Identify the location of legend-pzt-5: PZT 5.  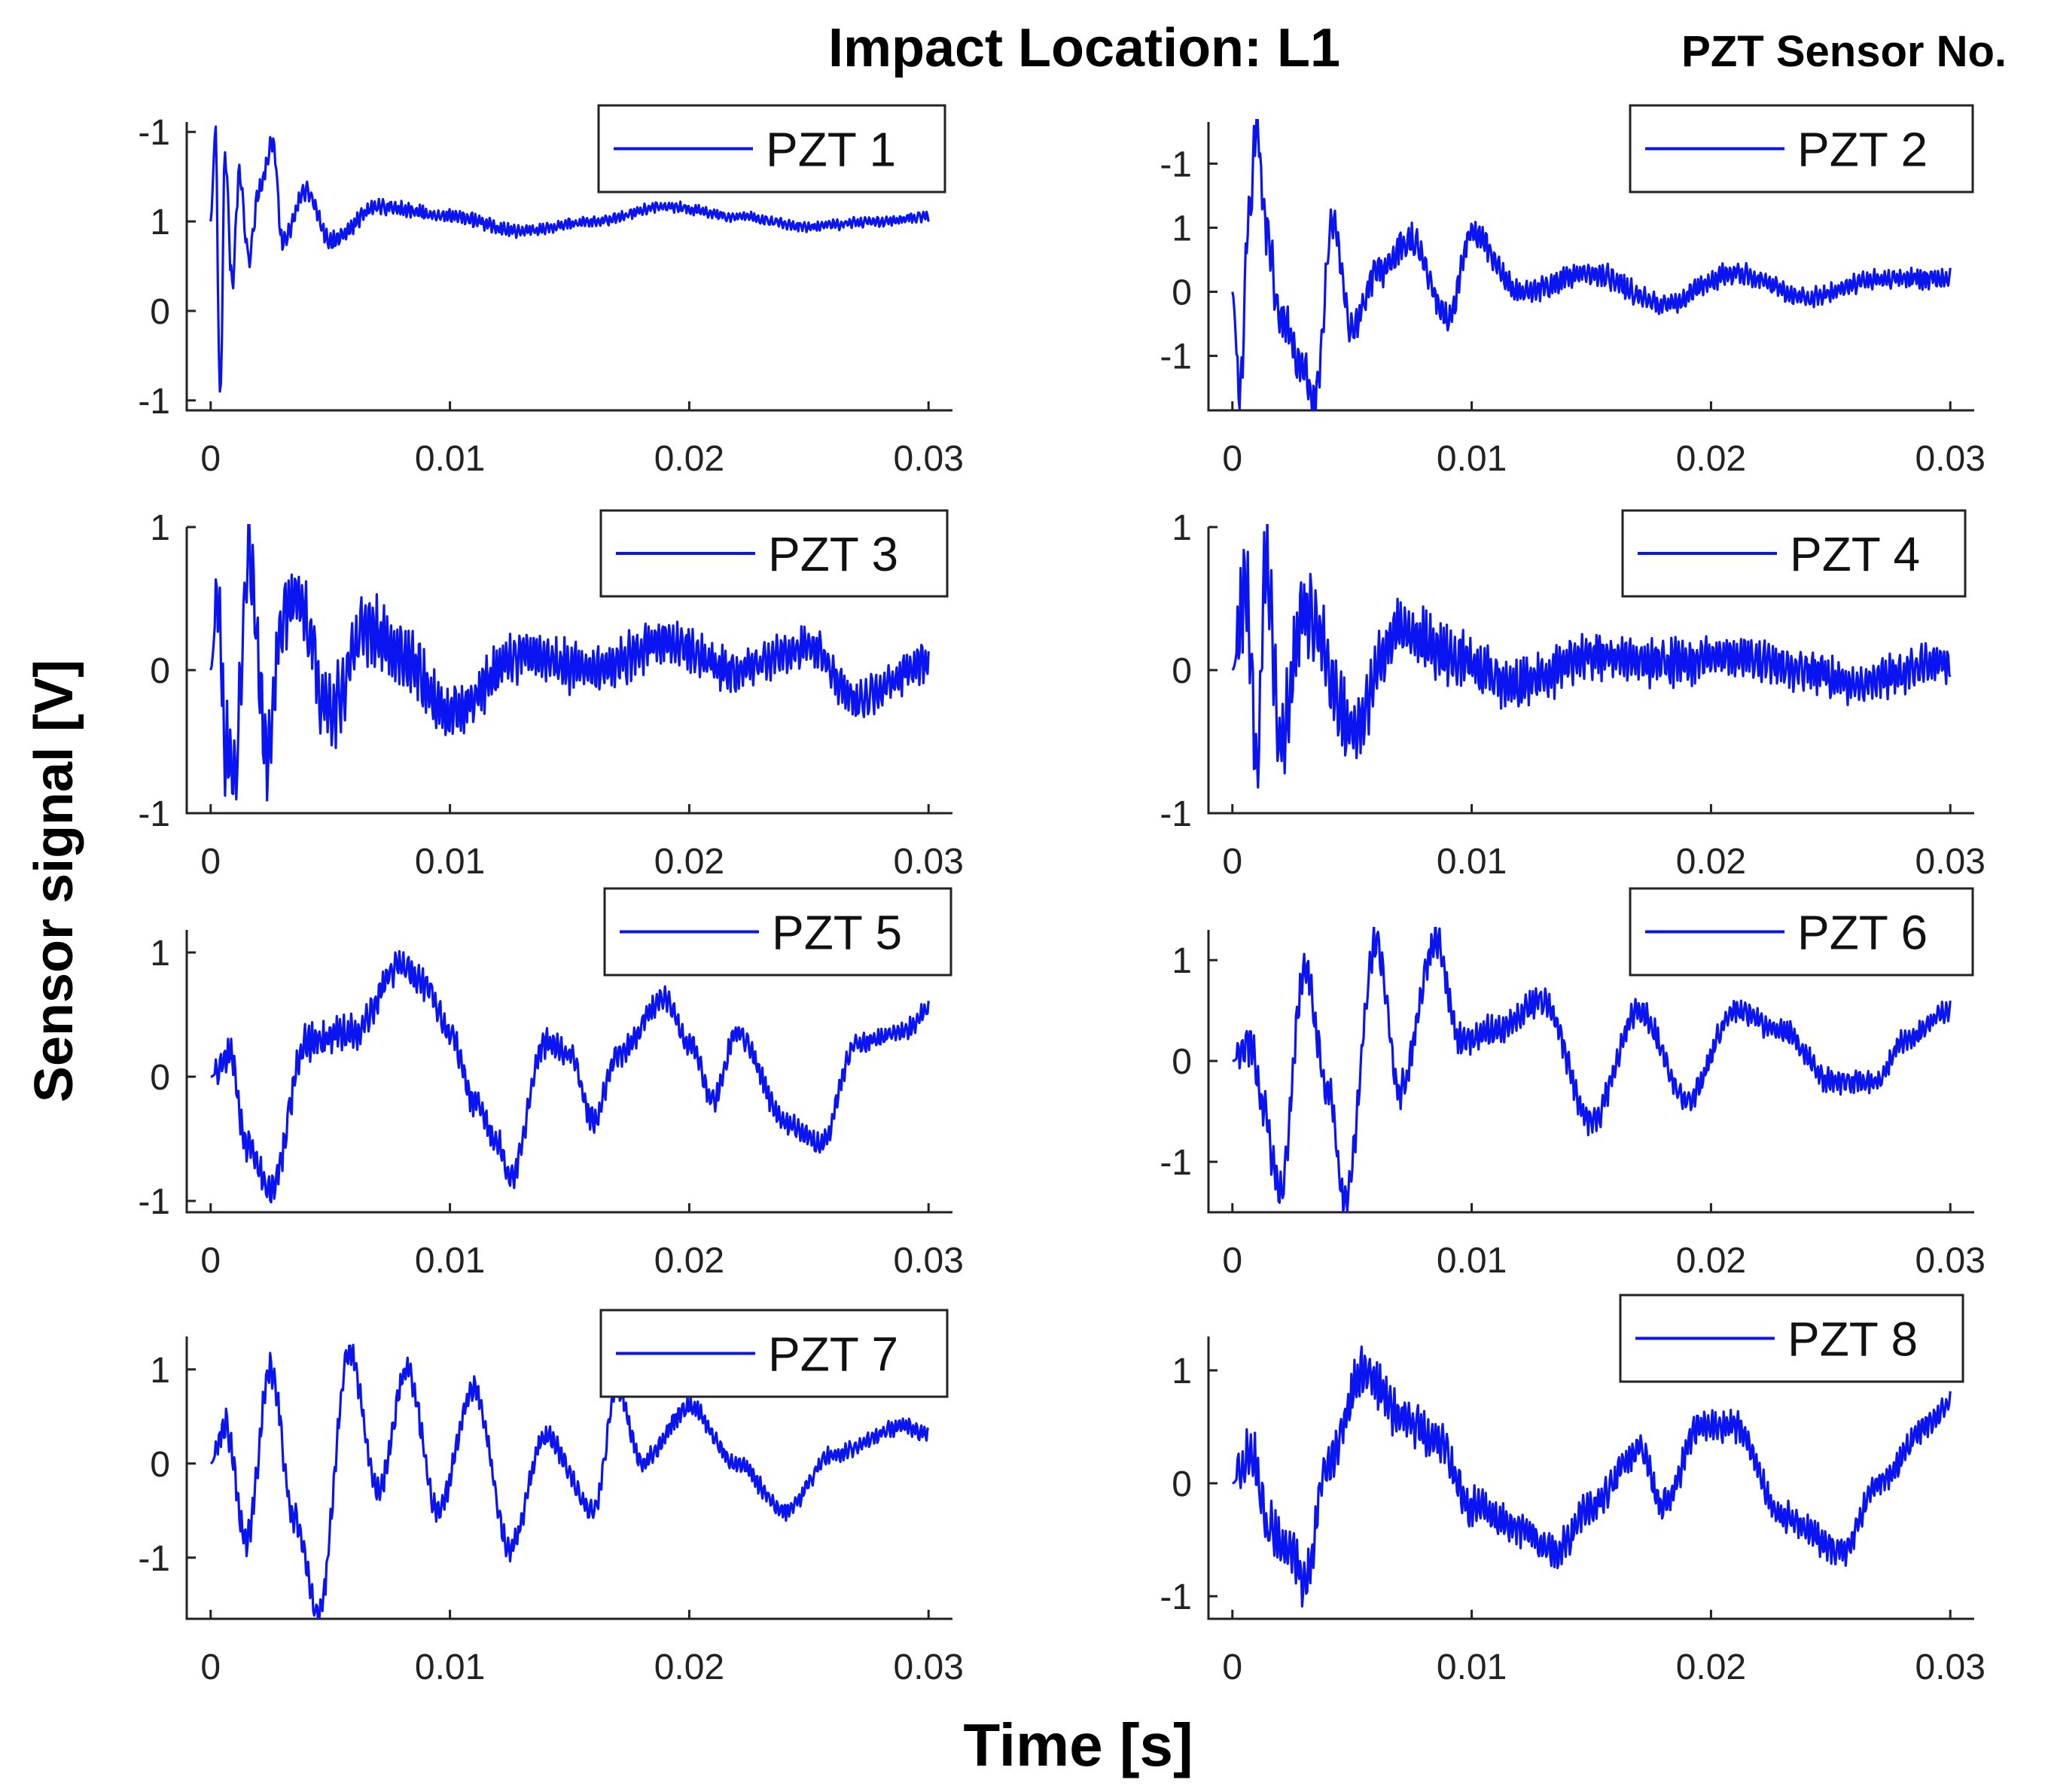
(777, 932).